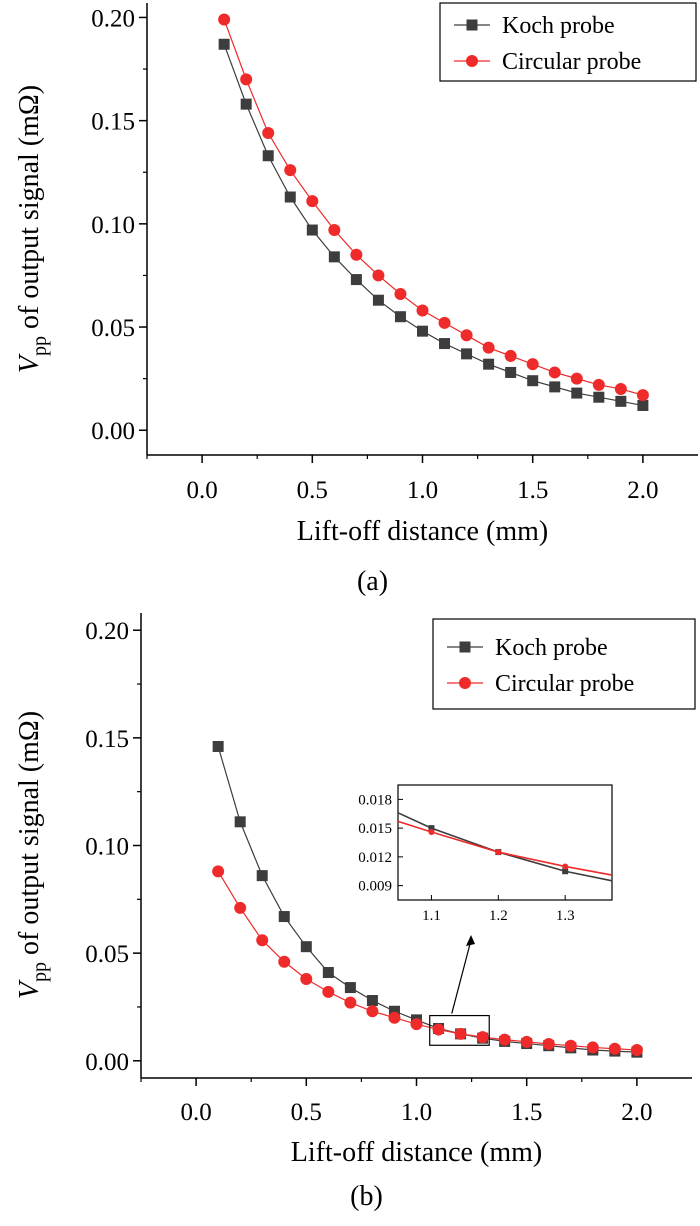 The width and height of the screenshot is (700, 1226). Describe the element at coordinates (113, 328) in the screenshot. I see `y-tick-label: 0.05` at that location.